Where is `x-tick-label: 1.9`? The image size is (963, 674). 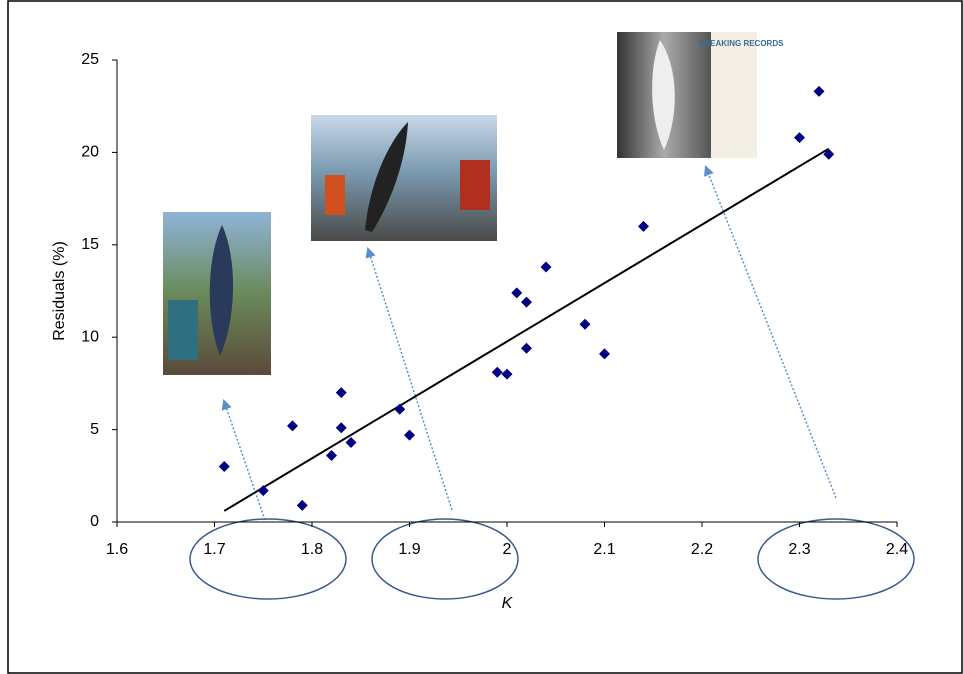 x-tick-label: 1.9 is located at coordinates (409, 549).